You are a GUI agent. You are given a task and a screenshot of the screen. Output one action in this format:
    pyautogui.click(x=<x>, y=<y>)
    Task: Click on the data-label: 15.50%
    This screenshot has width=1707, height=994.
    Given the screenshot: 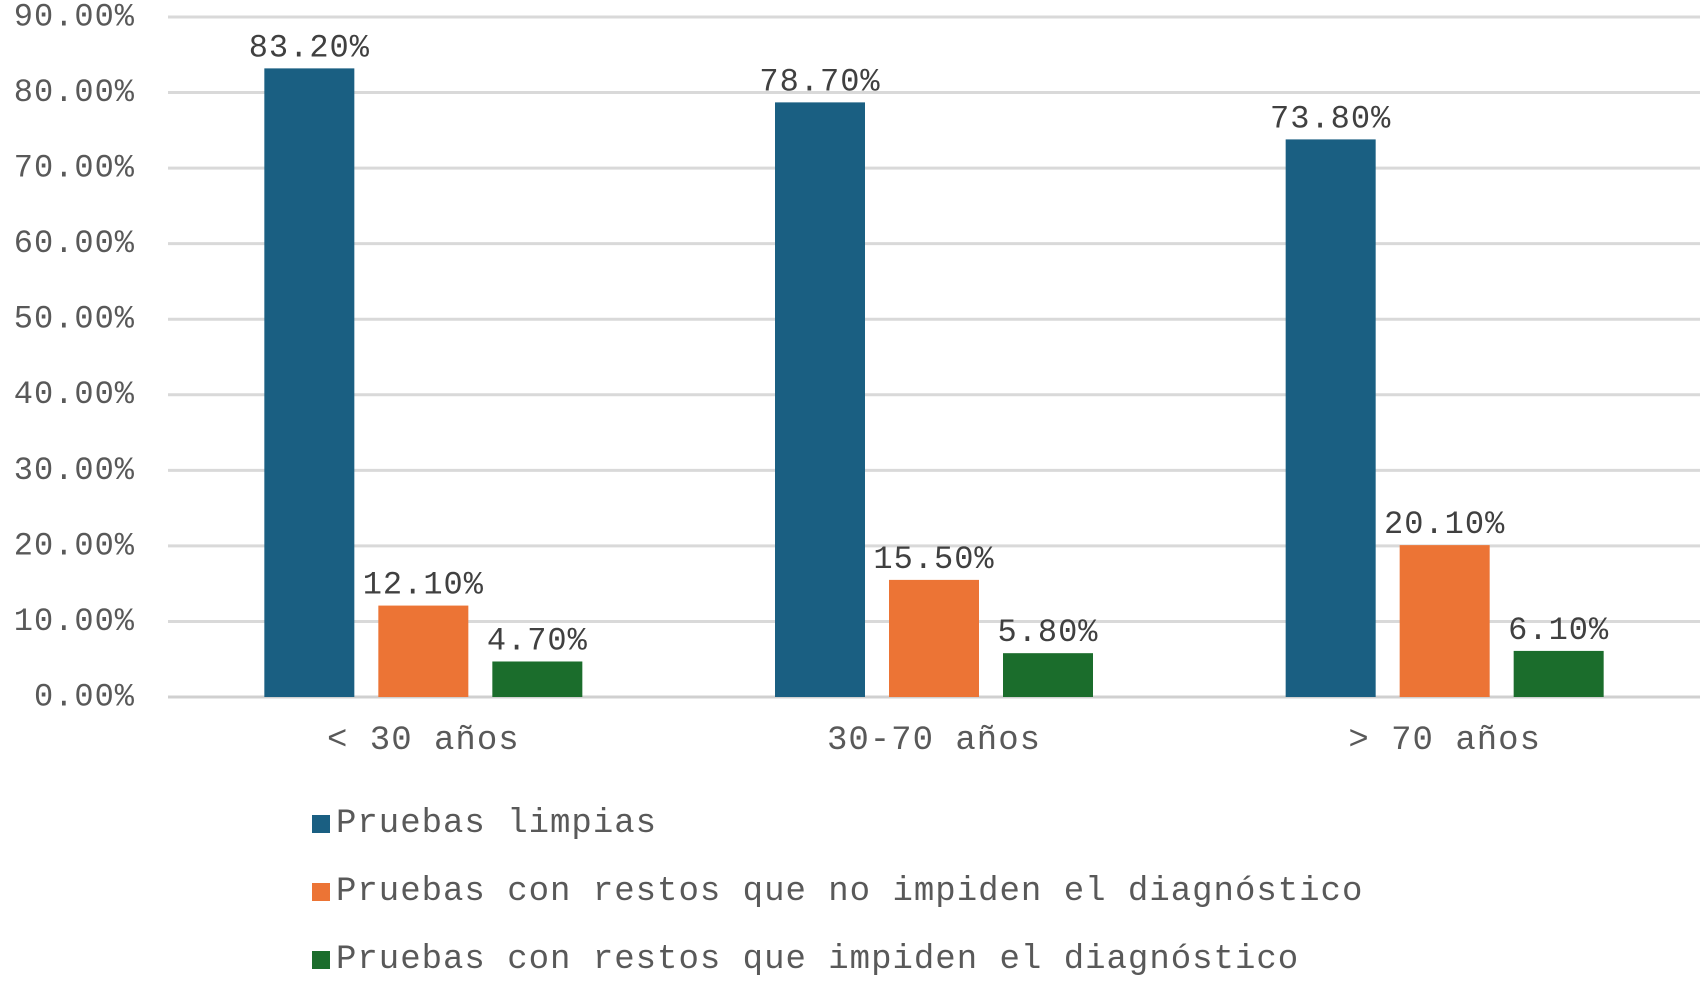 What is the action you would take?
    pyautogui.click(x=933, y=559)
    